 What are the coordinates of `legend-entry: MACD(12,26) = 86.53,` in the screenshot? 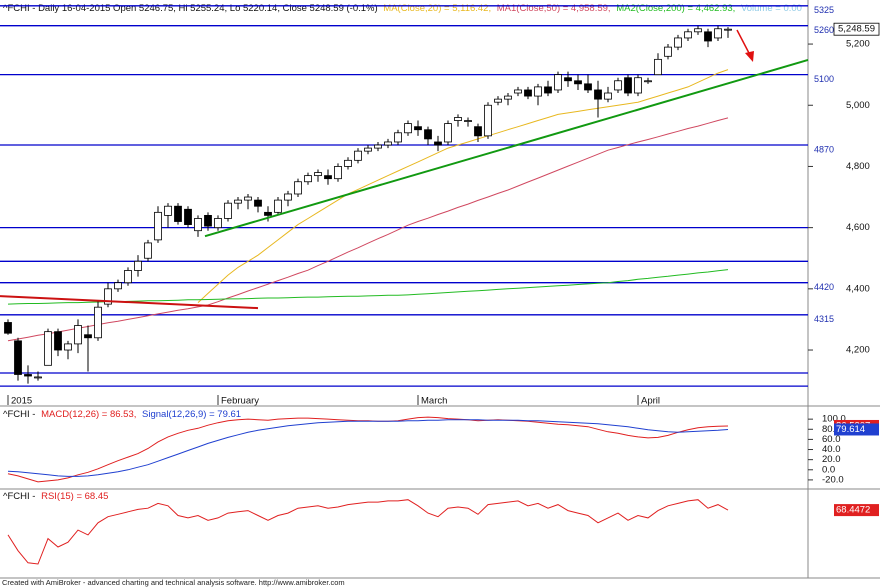 It's located at (88, 414).